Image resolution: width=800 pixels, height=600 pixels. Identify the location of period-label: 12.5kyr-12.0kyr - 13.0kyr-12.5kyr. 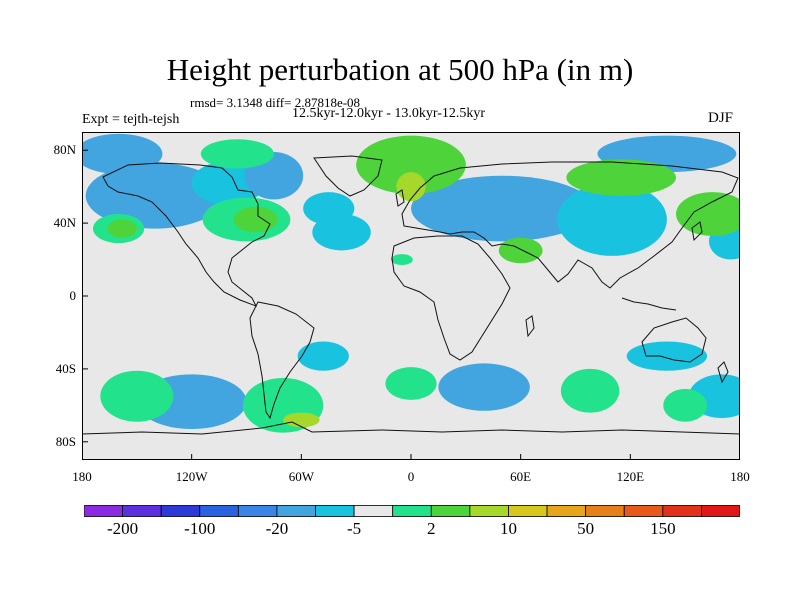
(389, 113).